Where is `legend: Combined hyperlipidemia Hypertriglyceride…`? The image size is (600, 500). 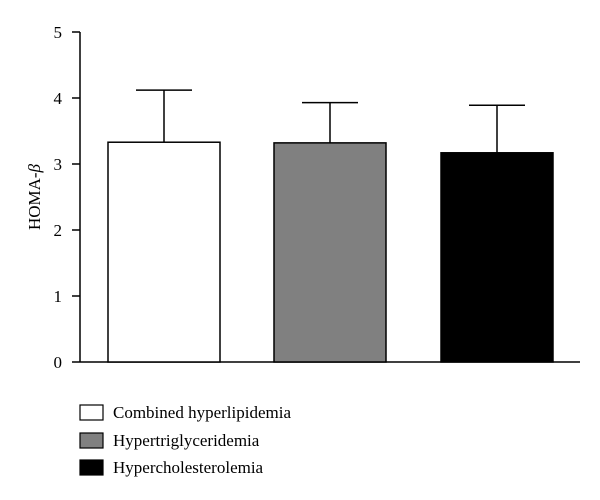 legend: Combined hyperlipidemia Hypertriglyceride… is located at coordinates (185, 440).